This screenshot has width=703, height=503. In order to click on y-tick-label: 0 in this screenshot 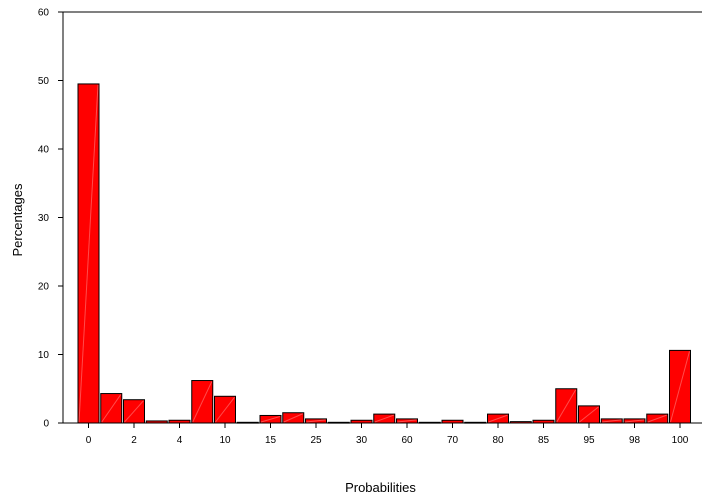, I will do `click(46, 424)`.